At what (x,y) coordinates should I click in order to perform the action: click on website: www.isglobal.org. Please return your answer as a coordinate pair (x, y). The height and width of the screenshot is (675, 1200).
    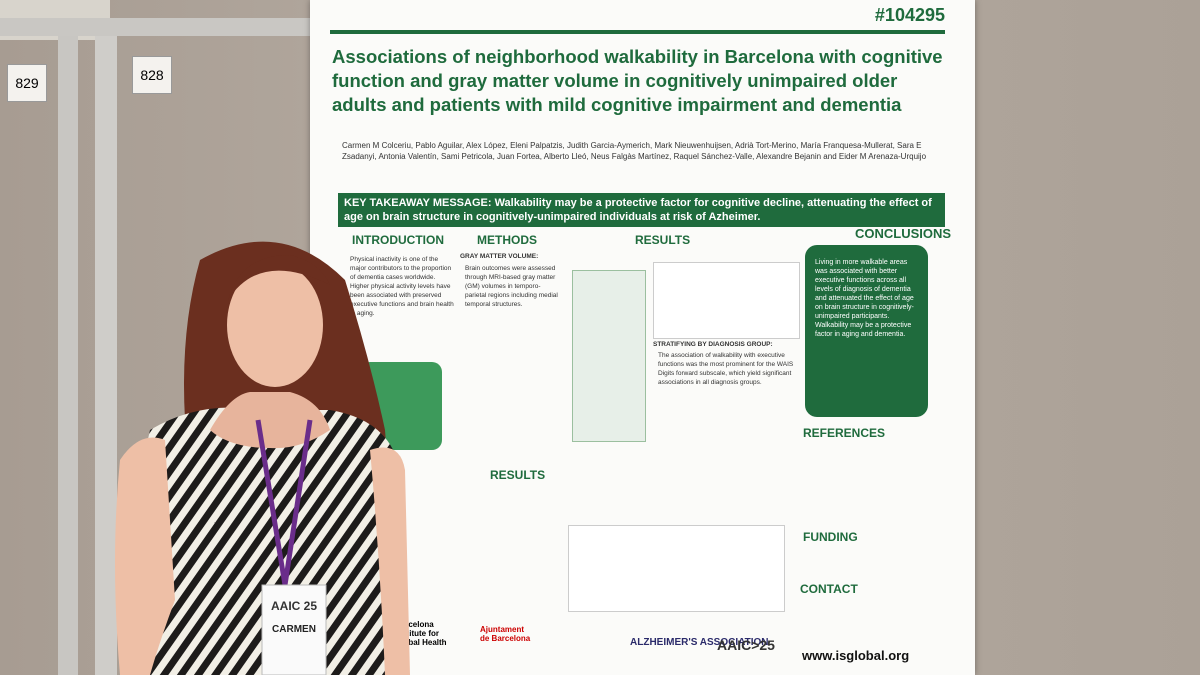
    Looking at the image, I should click on (856, 655).